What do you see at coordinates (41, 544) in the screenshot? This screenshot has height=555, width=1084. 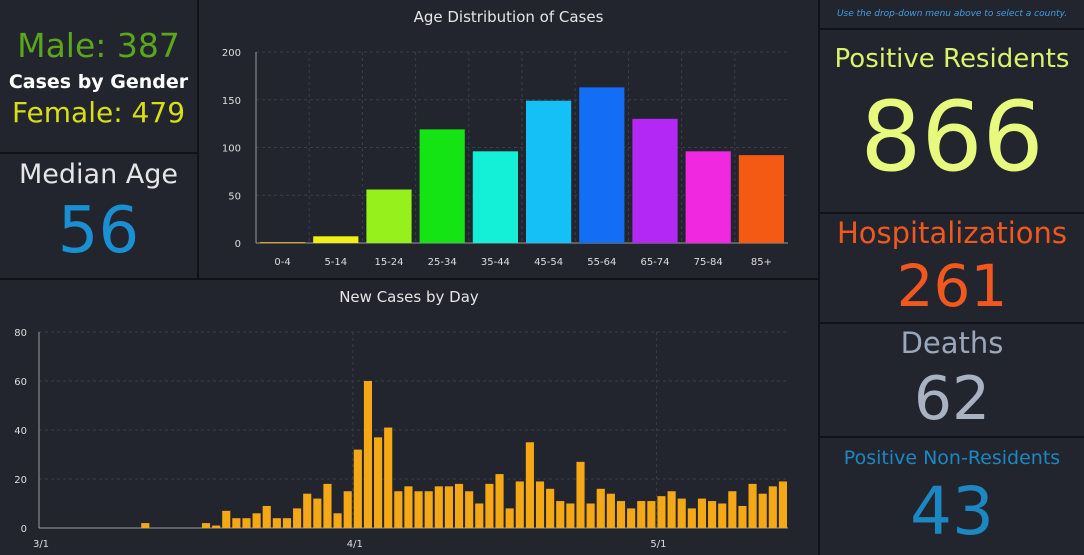 I see `x-tick-label: 3/1` at bounding box center [41, 544].